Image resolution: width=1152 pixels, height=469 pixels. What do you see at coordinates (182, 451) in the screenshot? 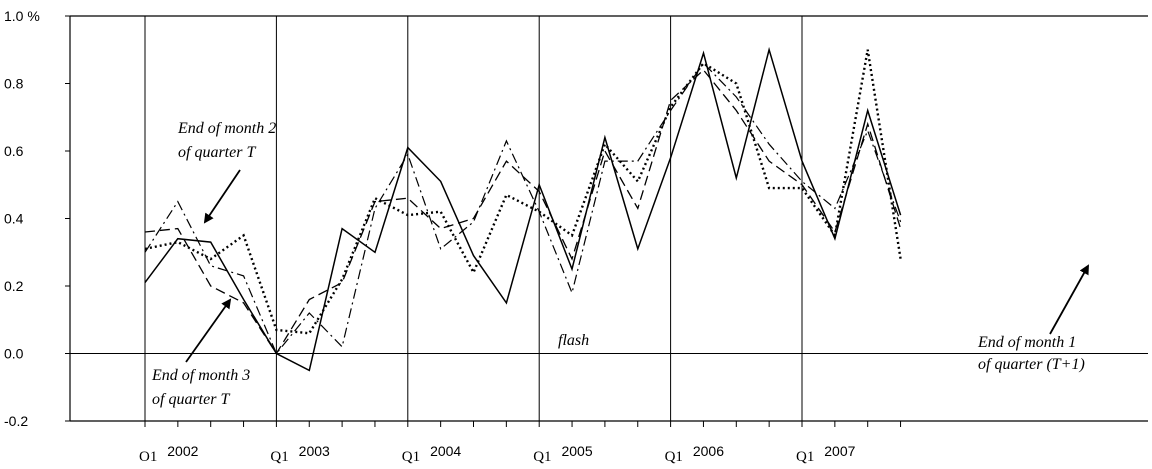
I see `year-label-2002: 2002` at bounding box center [182, 451].